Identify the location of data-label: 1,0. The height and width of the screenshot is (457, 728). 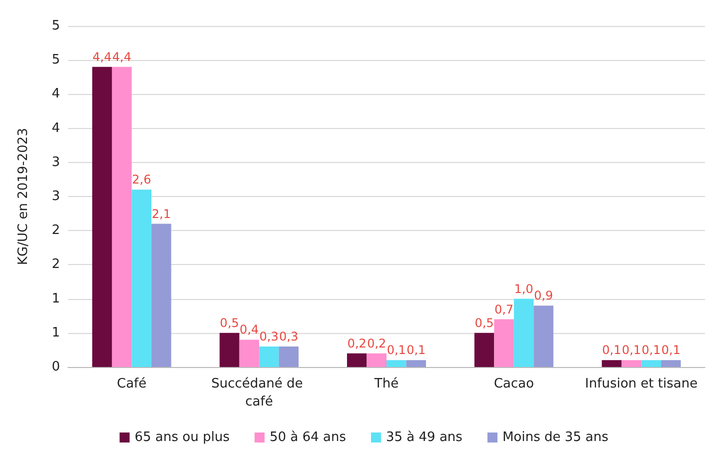
(524, 289).